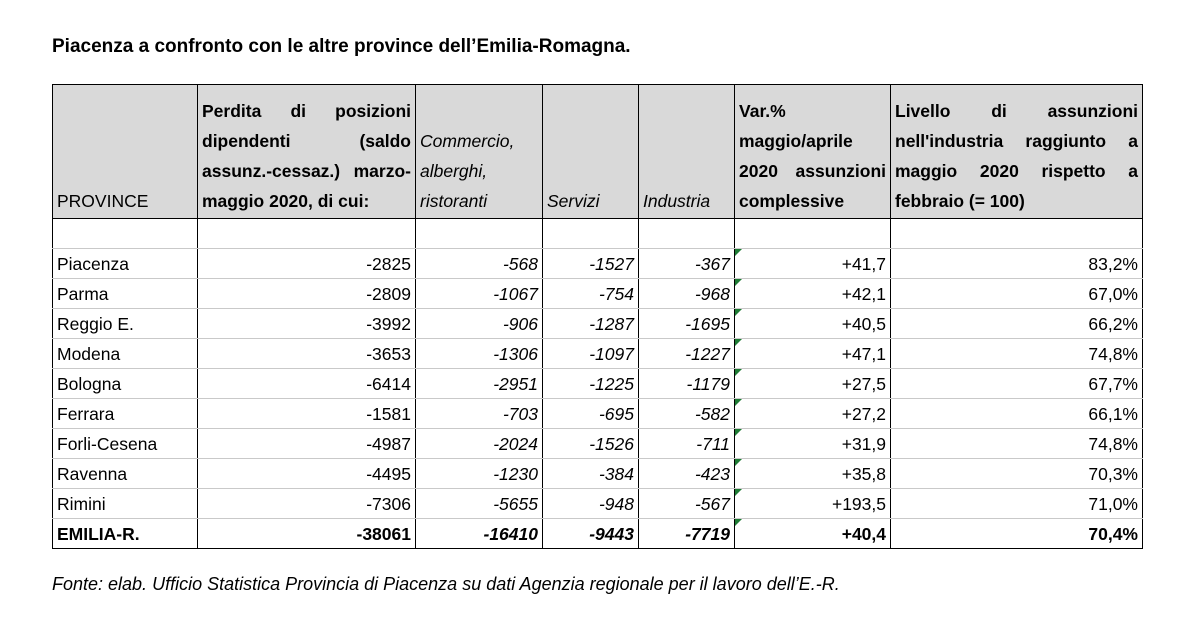 This screenshot has width=1196, height=622. Describe the element at coordinates (125, 533) in the screenshot. I see `province-name-cell: EMILIA-R.` at that location.